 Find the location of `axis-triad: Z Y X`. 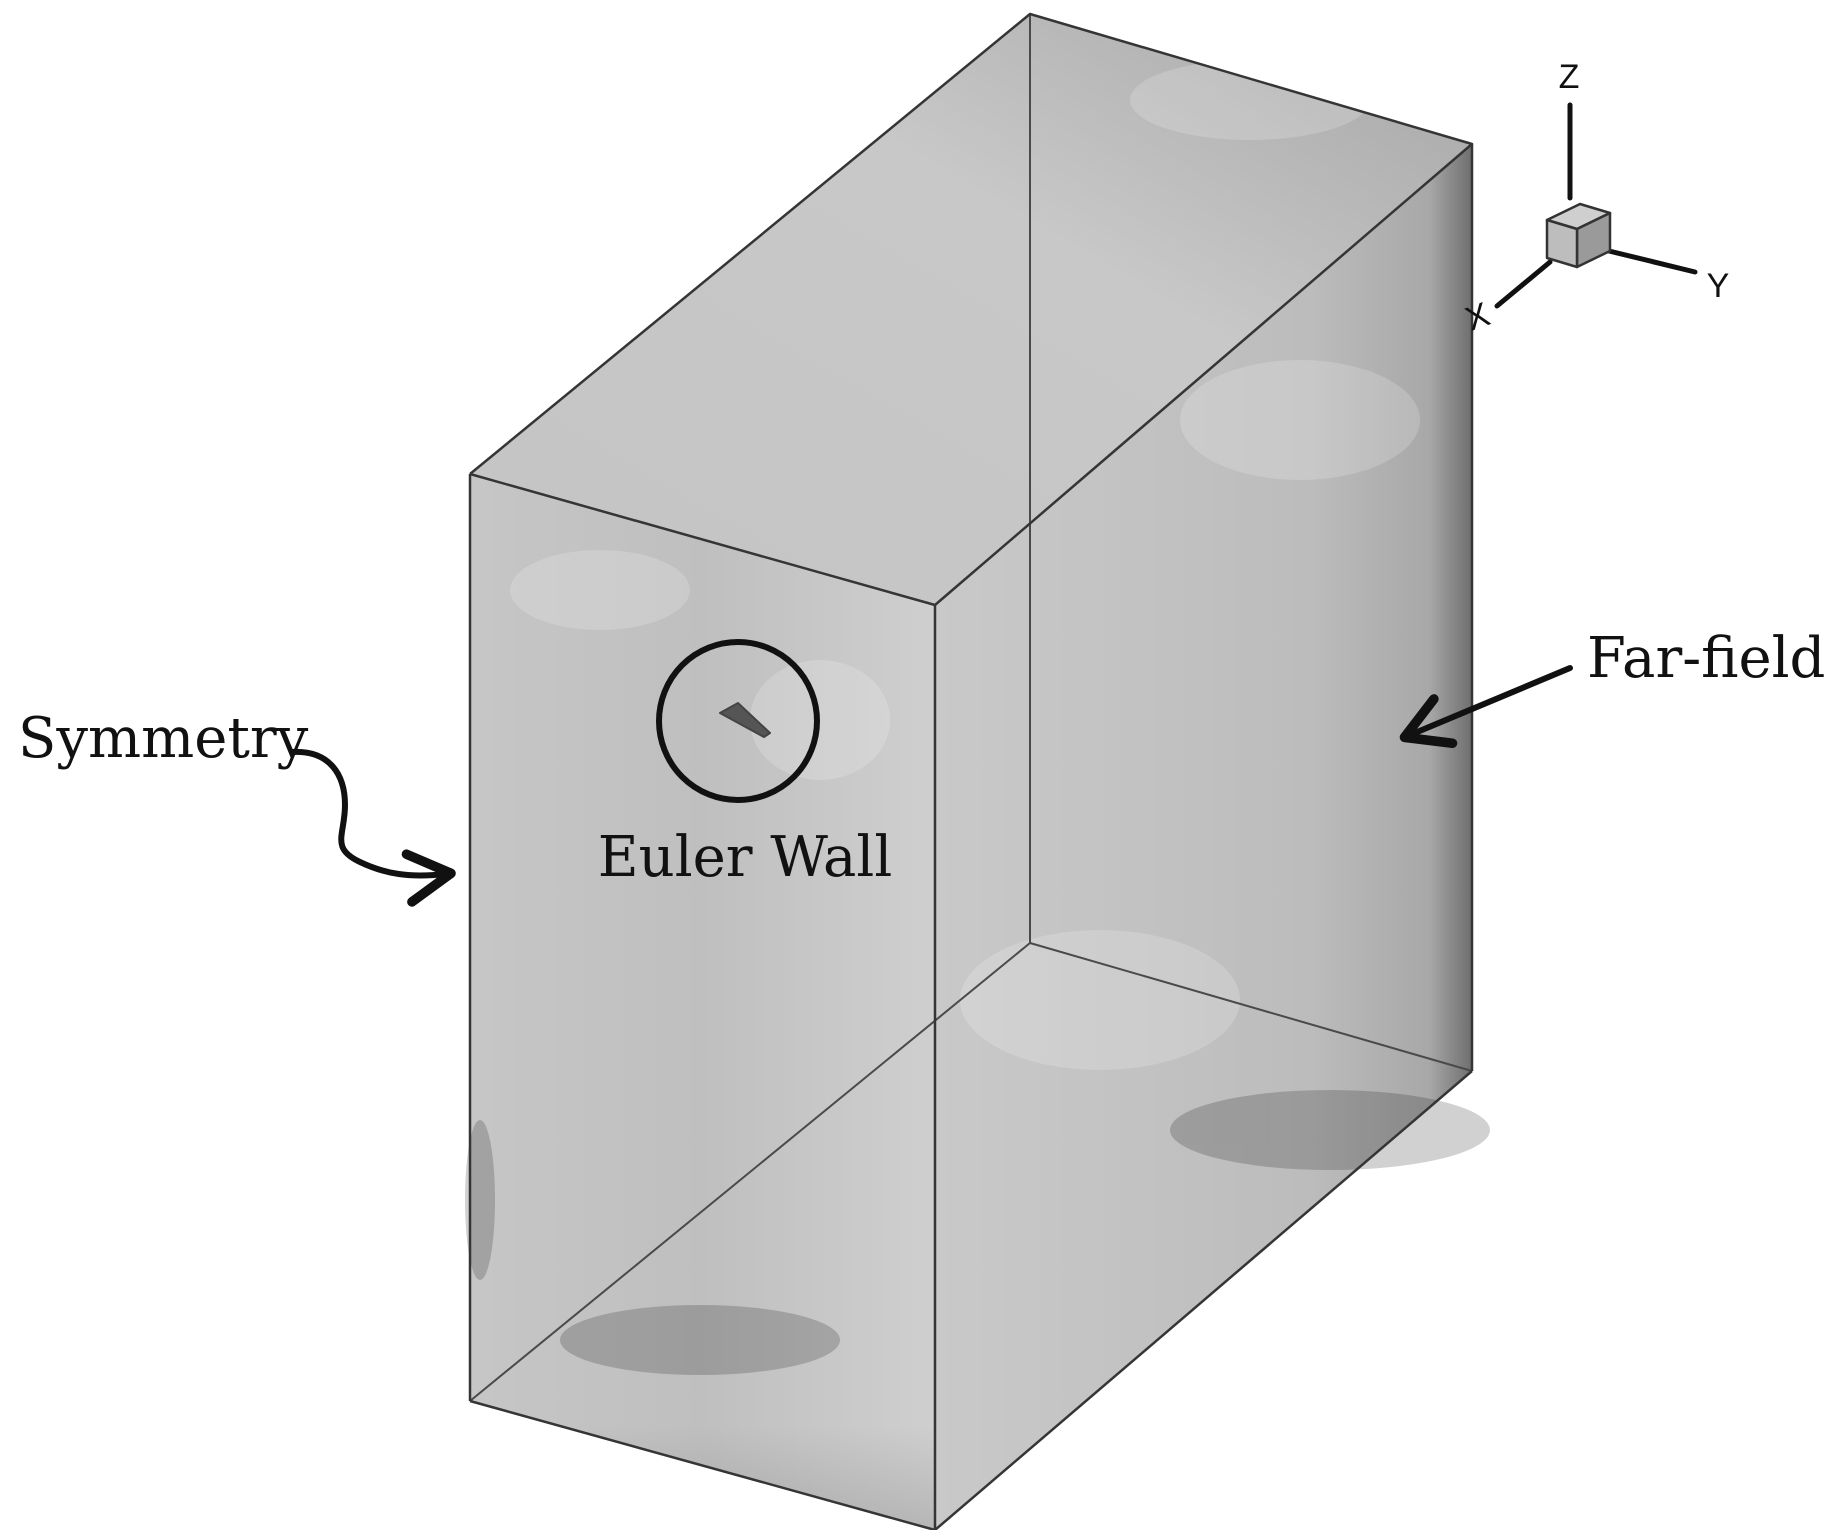

axis-triad: Z Y X is located at coordinates (1595, 198).